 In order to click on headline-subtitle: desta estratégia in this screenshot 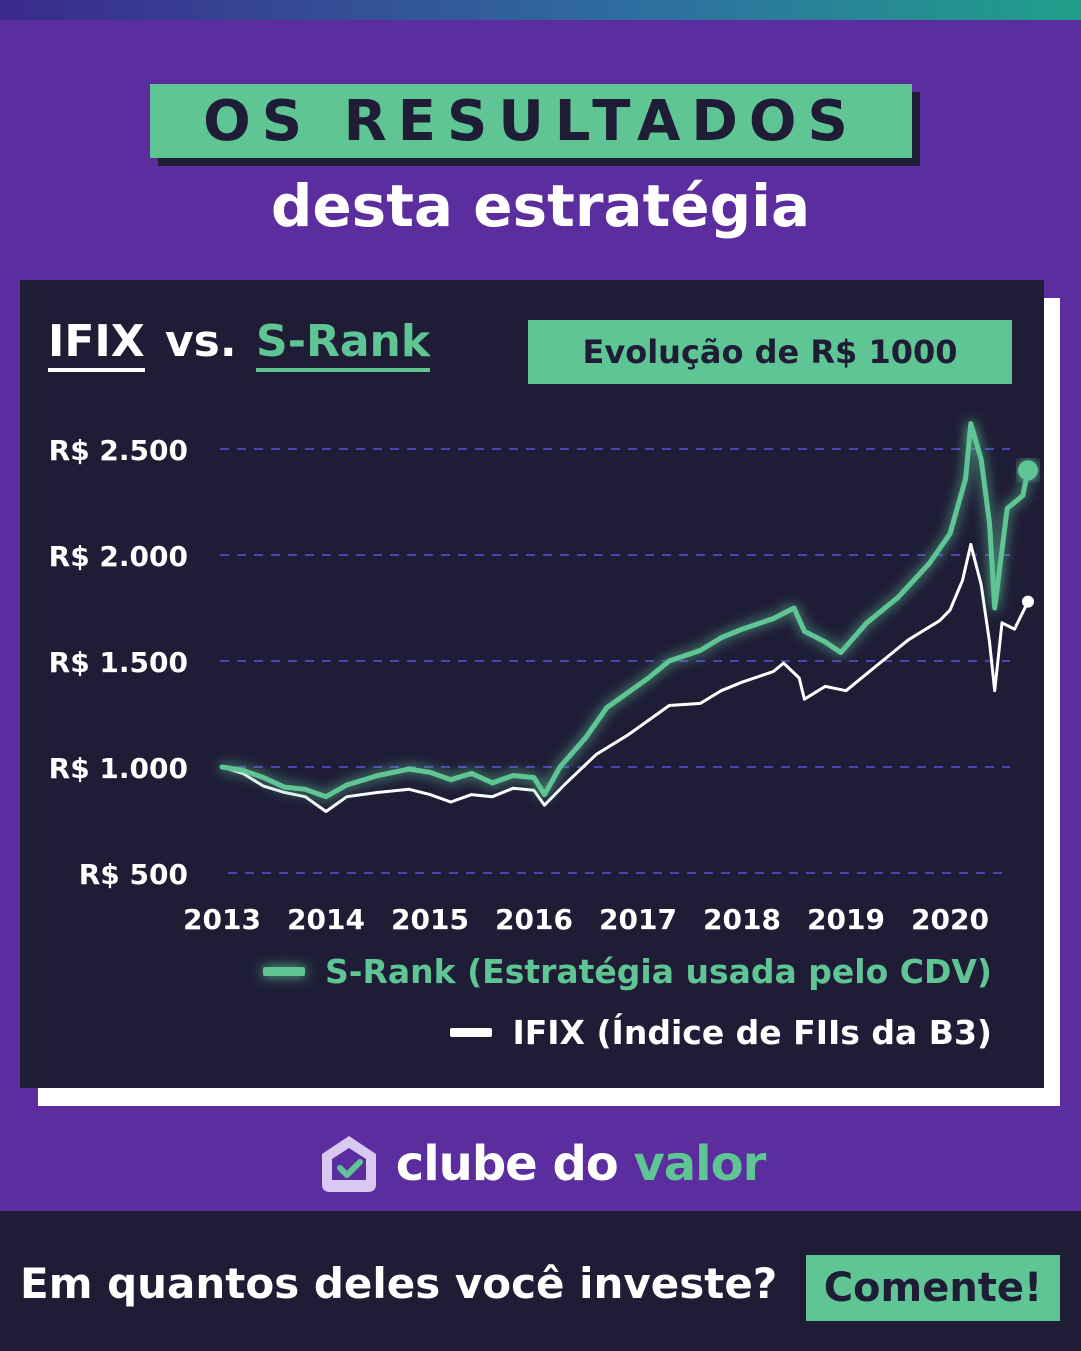, I will do `click(540, 206)`.